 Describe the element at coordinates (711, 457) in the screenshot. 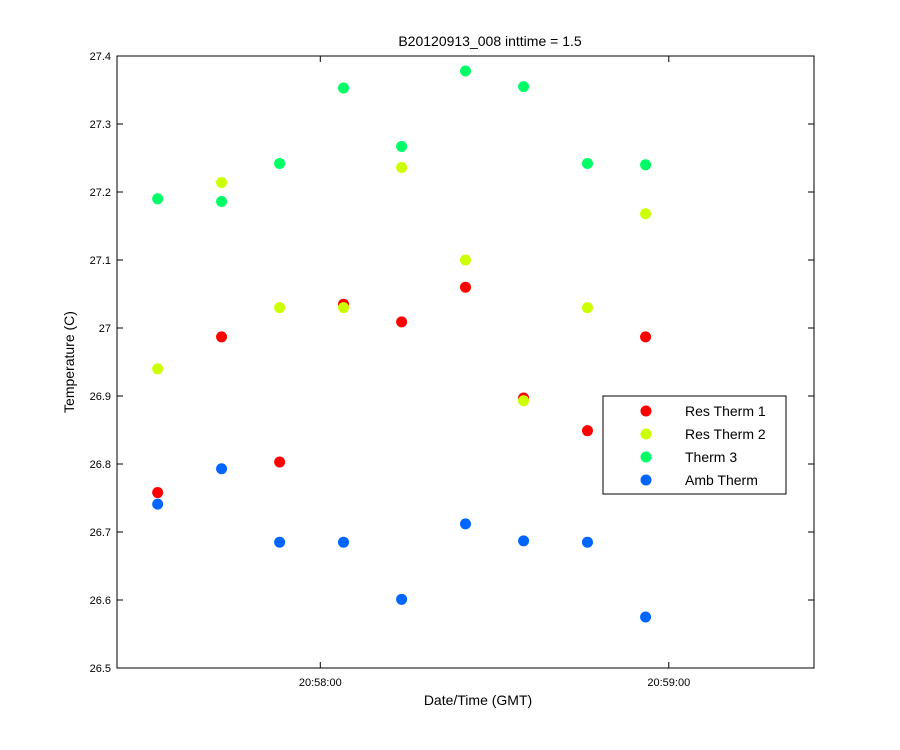

I see `legend-label: Therm 3` at that location.